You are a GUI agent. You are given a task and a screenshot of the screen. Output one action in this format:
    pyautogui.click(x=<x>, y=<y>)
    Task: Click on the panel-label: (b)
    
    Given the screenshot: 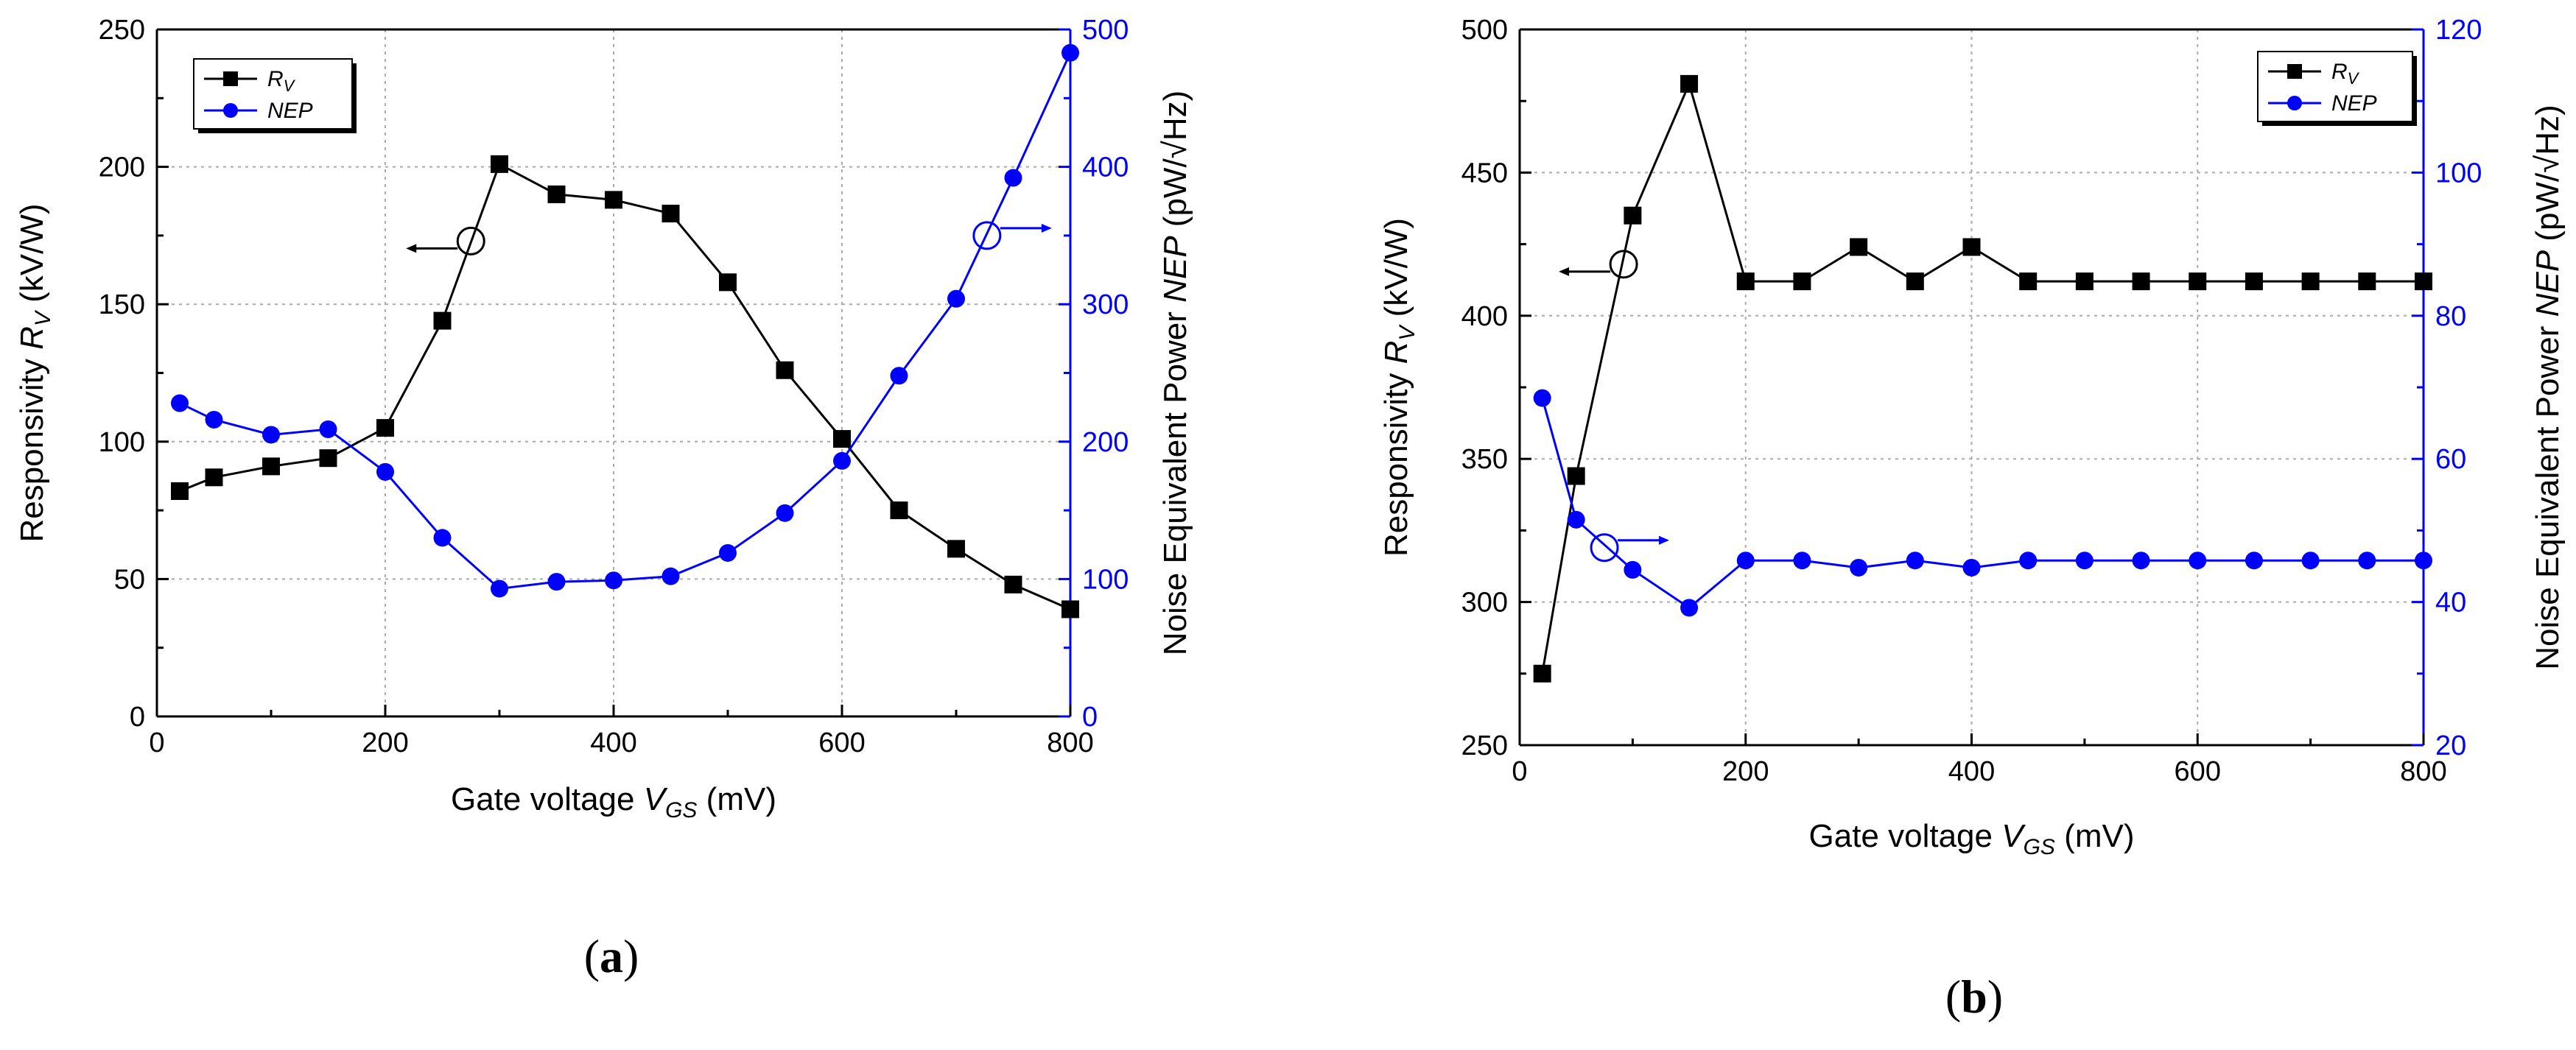 What is the action you would take?
    pyautogui.click(x=1974, y=996)
    